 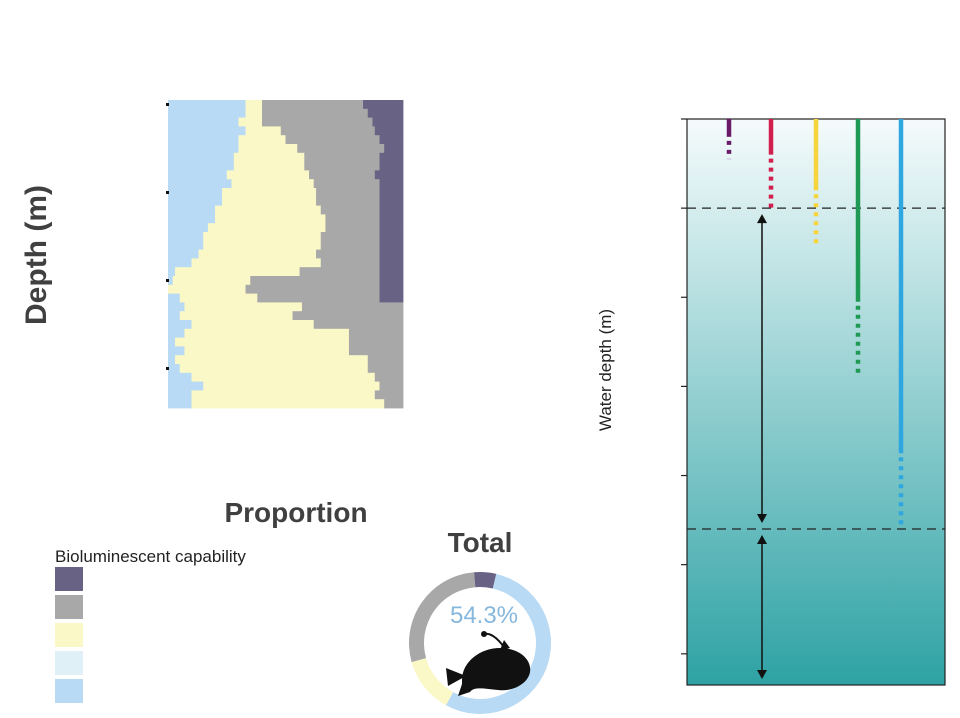 What do you see at coordinates (442, 617) in the screenshot?
I see `donut-slice-unlikely` at bounding box center [442, 617].